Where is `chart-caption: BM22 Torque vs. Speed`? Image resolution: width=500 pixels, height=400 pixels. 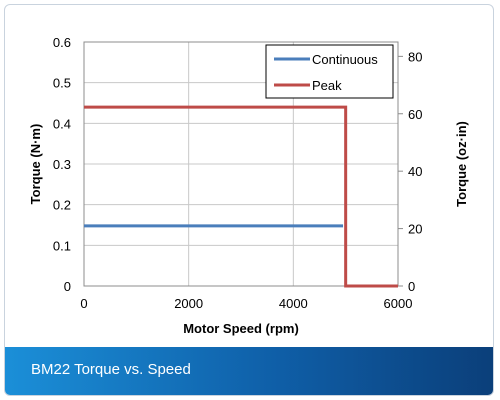 chart-caption: BM22 Torque vs. Speed is located at coordinates (111, 369).